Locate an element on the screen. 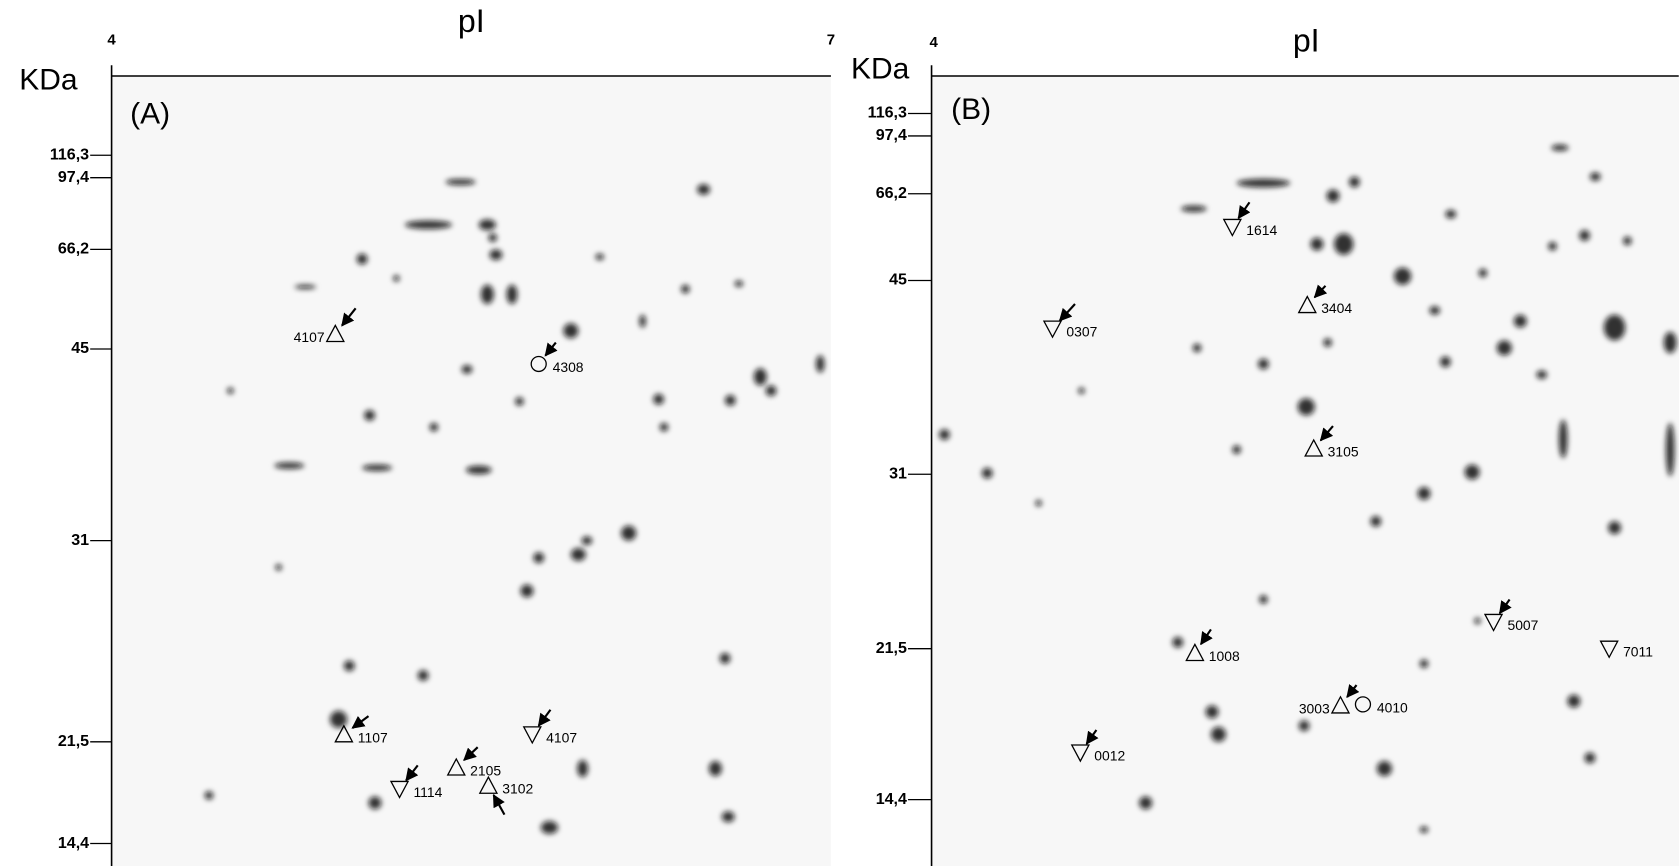 This screenshot has width=1679, height=866. spot-label: 3102 is located at coordinates (517, 789).